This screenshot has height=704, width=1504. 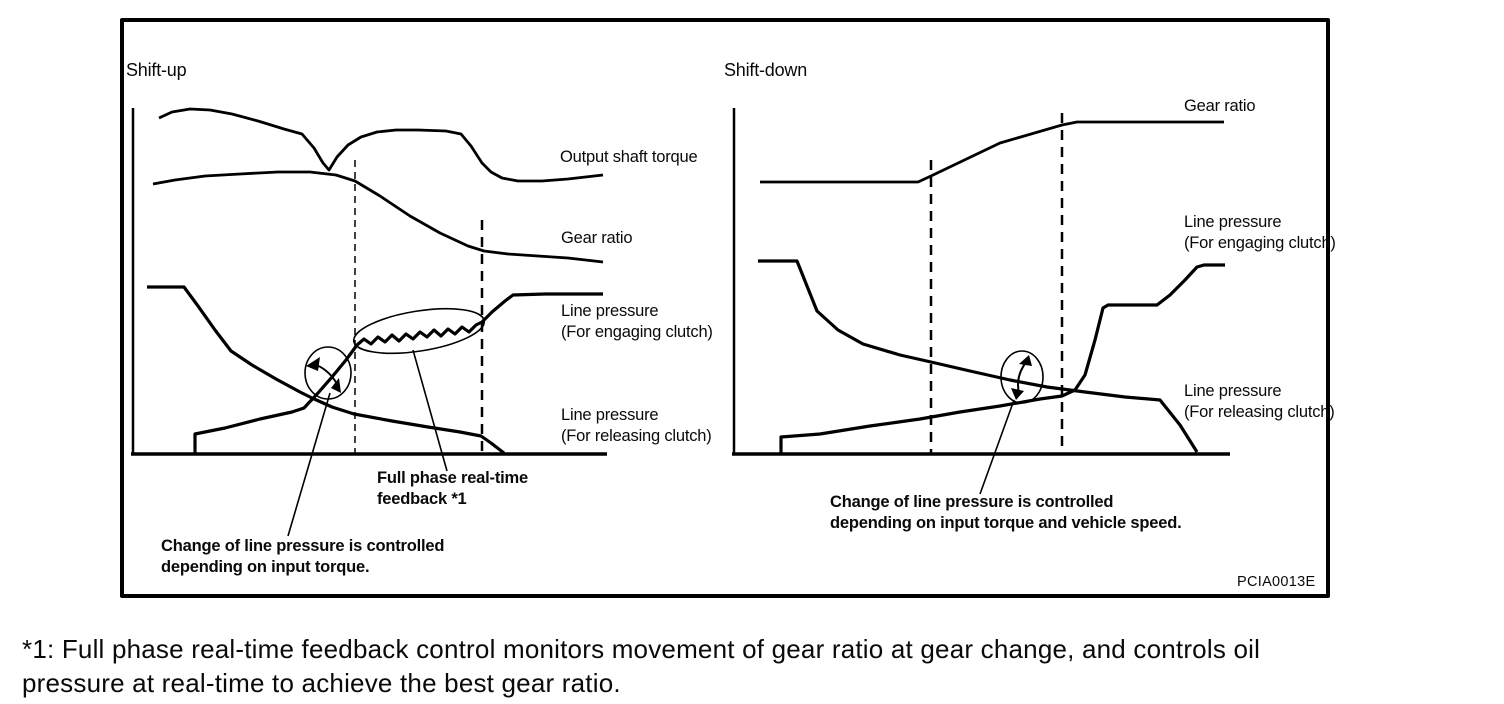 I want to click on right-rotate-arrow-arc, so click(x=1022, y=377).